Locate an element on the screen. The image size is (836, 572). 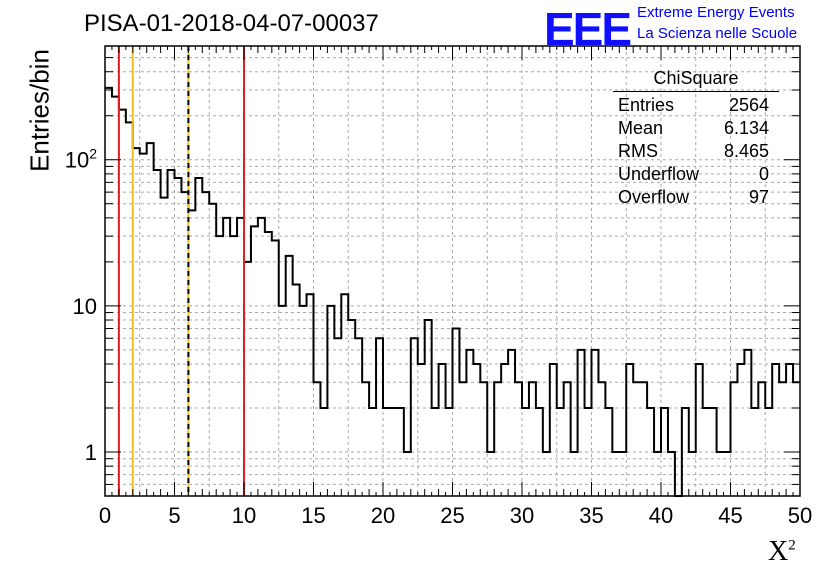
stats-value: 6.134 is located at coordinates (746, 128).